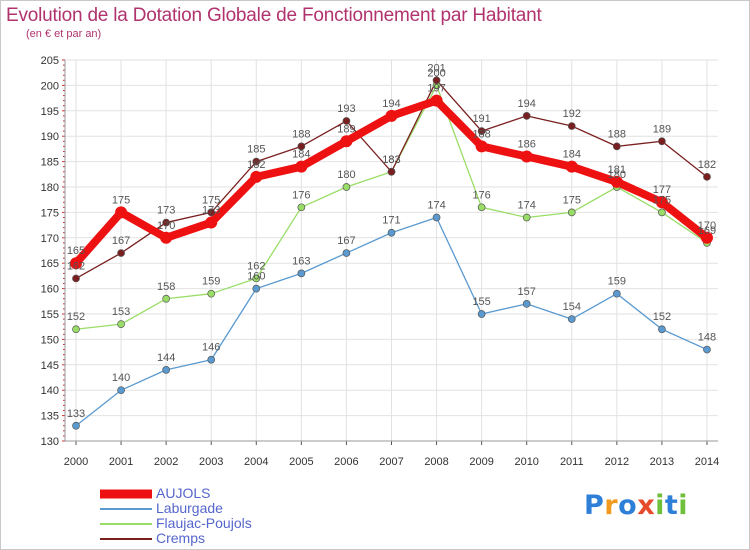 The height and width of the screenshot is (550, 750). What do you see at coordinates (50, 366) in the screenshot?
I see `y-tick-label: 145` at bounding box center [50, 366].